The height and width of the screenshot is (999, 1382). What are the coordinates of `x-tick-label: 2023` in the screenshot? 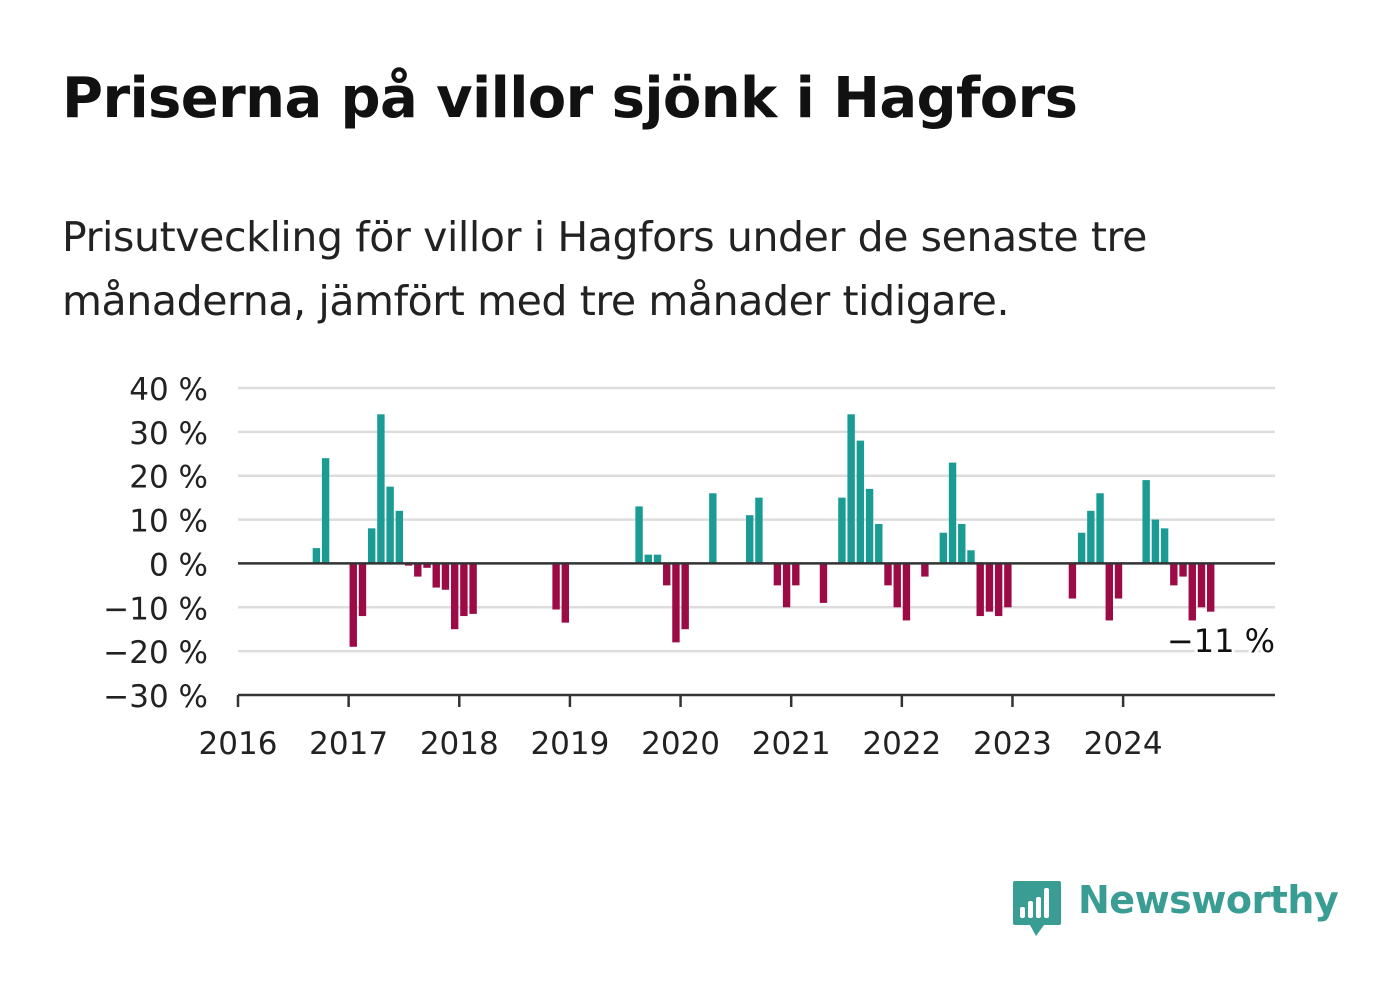 It's located at (1012, 744).